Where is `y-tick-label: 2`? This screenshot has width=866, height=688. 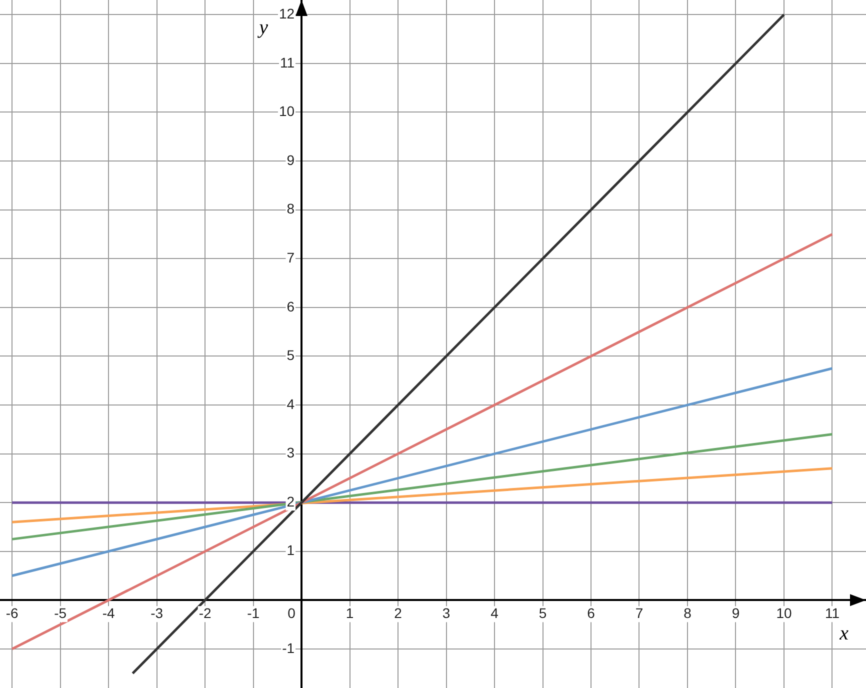 y-tick-label: 2 is located at coordinates (290, 501).